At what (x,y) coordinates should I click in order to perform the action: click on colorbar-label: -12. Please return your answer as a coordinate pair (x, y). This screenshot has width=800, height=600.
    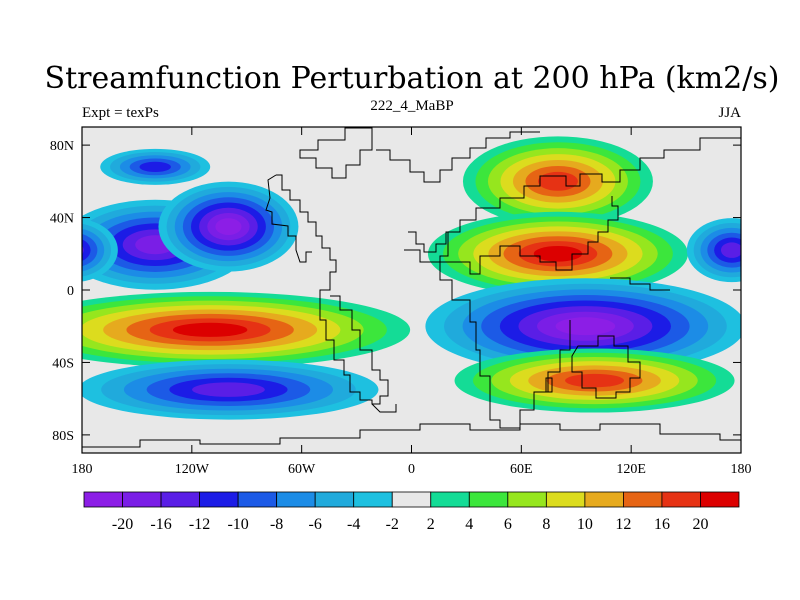
    Looking at the image, I should click on (199, 524).